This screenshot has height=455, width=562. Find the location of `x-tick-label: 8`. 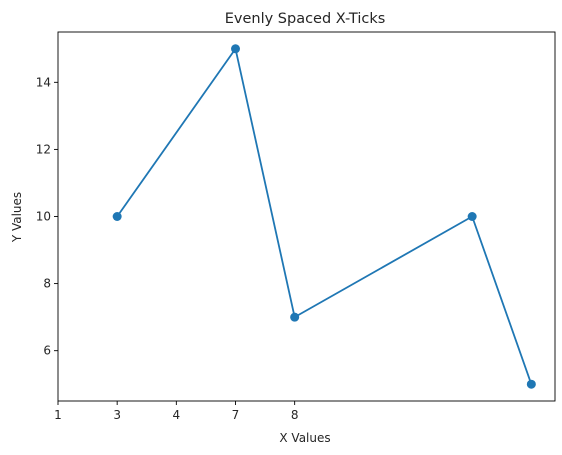

x-tick-label: 8 is located at coordinates (295, 415).